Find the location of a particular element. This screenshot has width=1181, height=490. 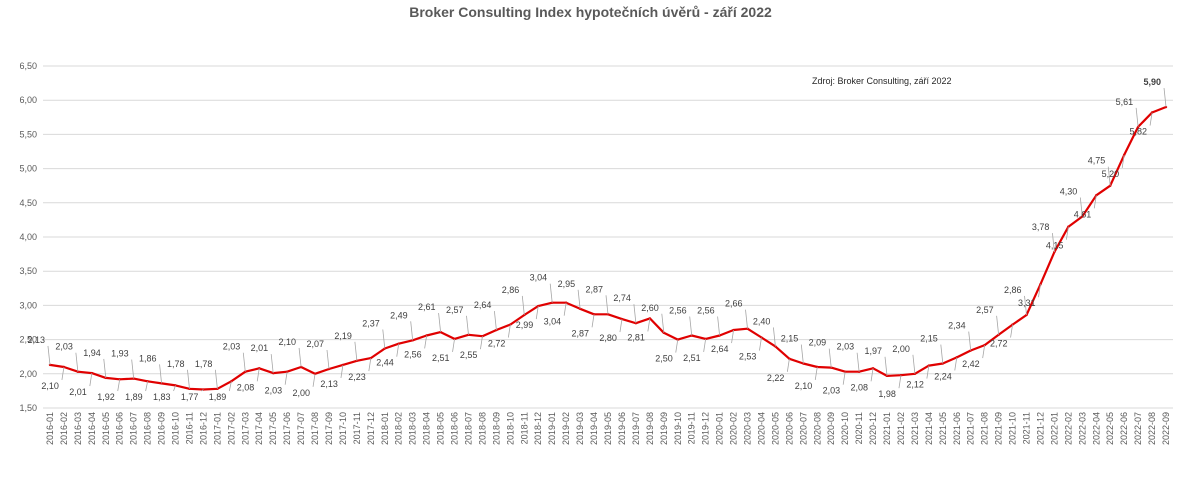

x-tick-label: 2017-09 is located at coordinates (329, 428).